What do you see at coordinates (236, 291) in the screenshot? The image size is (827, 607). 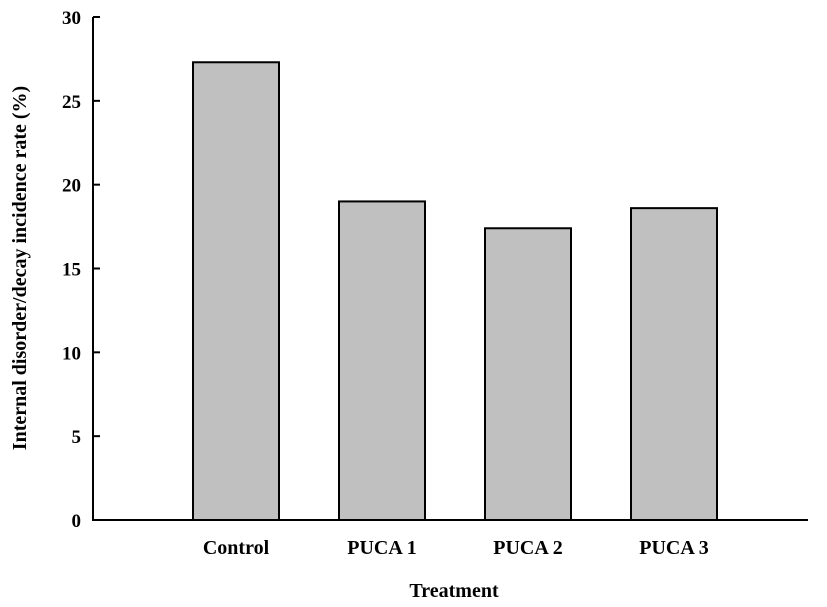 I see `bar-control` at bounding box center [236, 291].